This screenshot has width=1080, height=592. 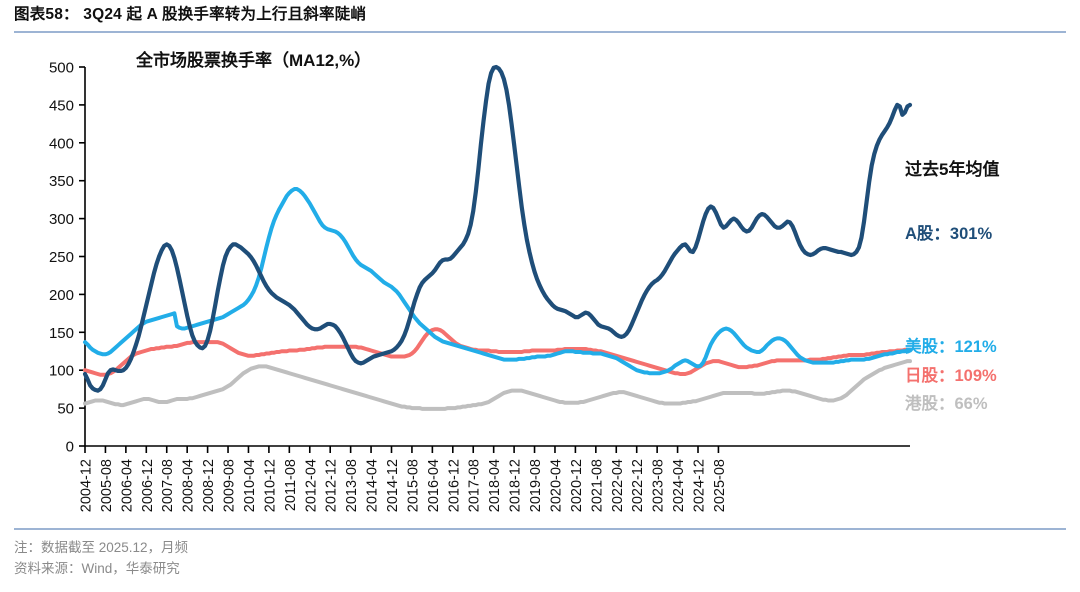 I want to click on x-axis-tick-label: 2007-08, so click(x=168, y=485).